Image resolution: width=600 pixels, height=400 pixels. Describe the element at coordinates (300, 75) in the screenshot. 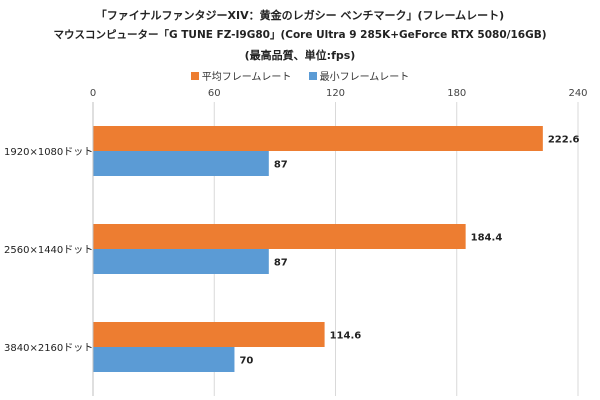

I see `legend: 平均フレームレート 最小フレームレート` at that location.